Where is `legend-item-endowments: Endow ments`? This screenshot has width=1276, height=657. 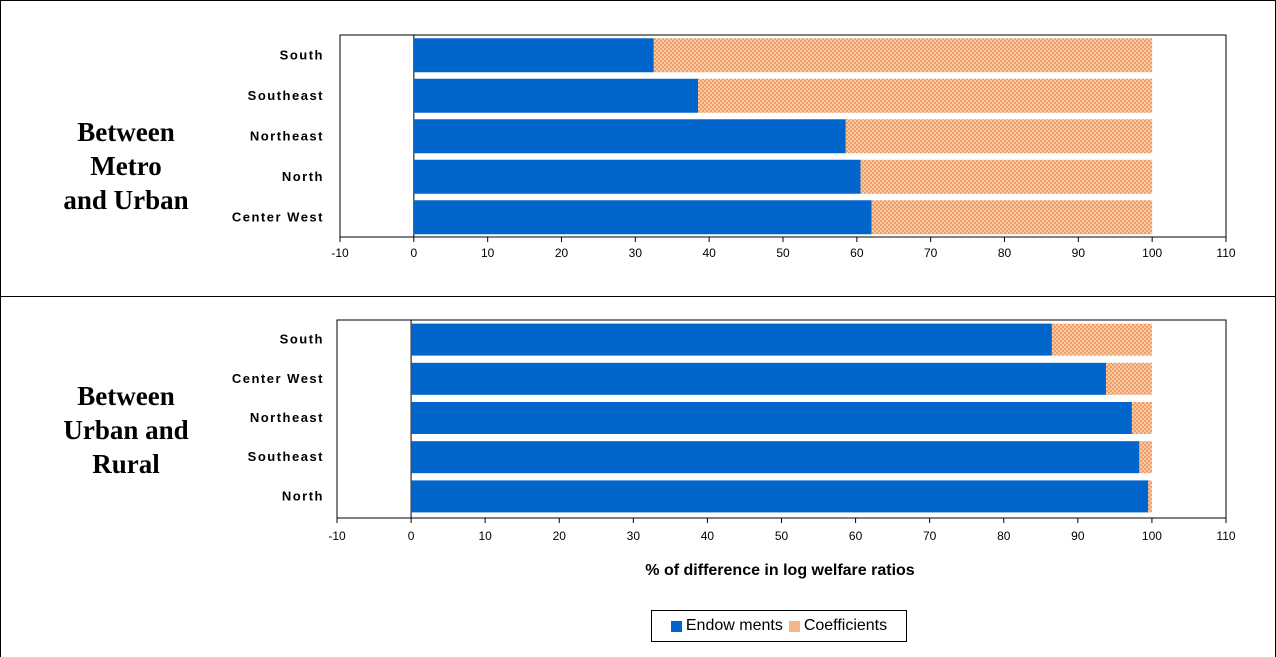
legend-item-endowments: Endow ments is located at coordinates (726, 626).